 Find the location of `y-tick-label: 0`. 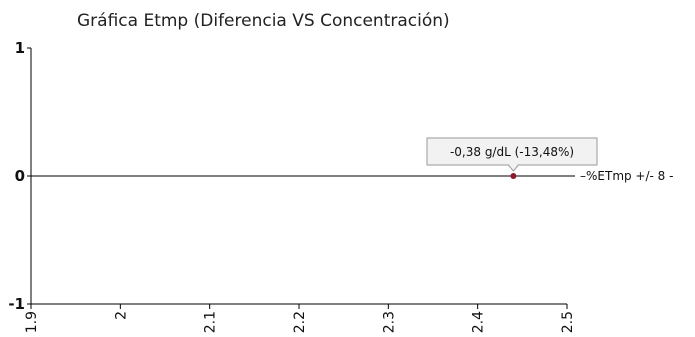

y-tick-label: 0 is located at coordinates (20, 176).